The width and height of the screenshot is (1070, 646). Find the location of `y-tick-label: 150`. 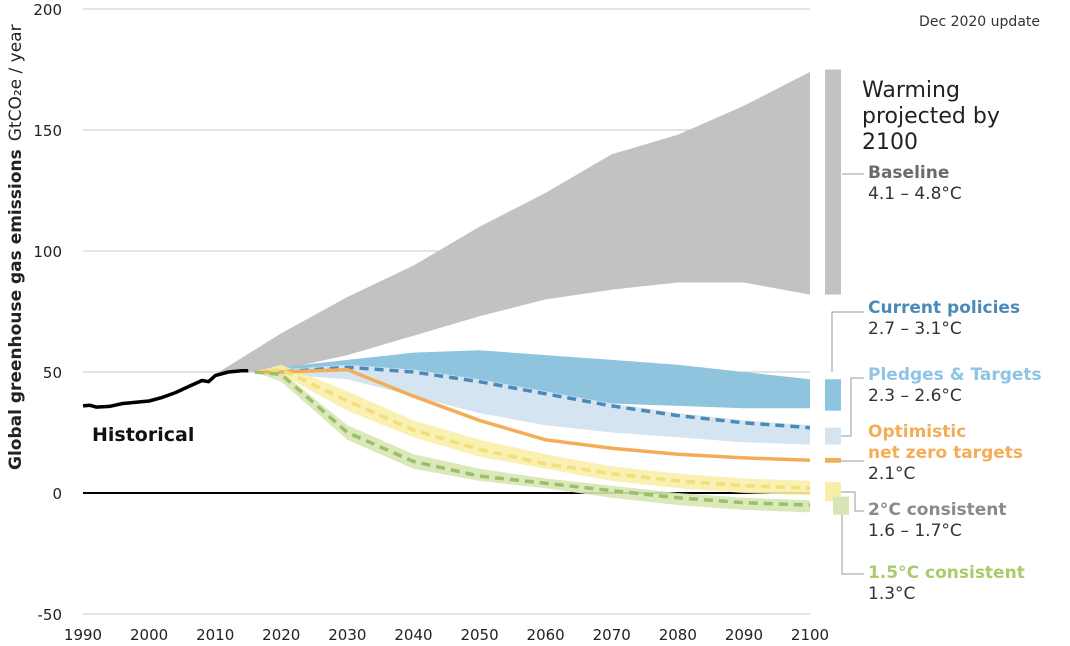

y-tick-label: 150 is located at coordinates (47, 131).